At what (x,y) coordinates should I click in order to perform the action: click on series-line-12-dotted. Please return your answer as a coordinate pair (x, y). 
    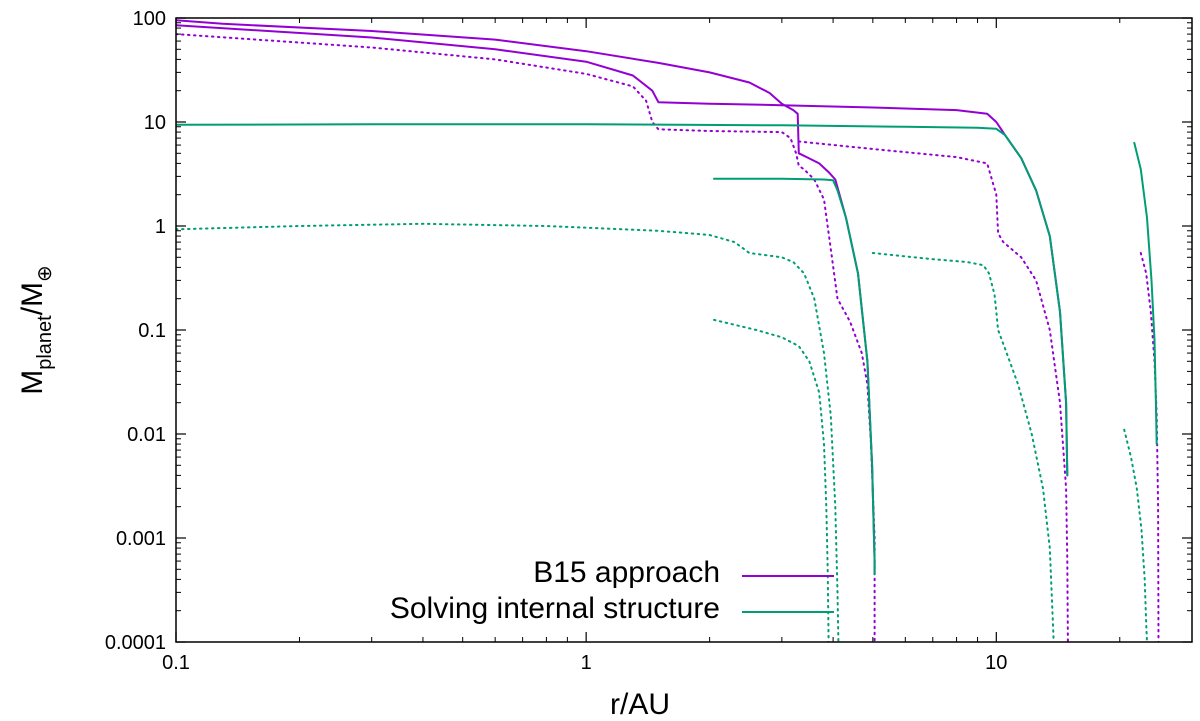
    Looking at the image, I should click on (1135, 535).